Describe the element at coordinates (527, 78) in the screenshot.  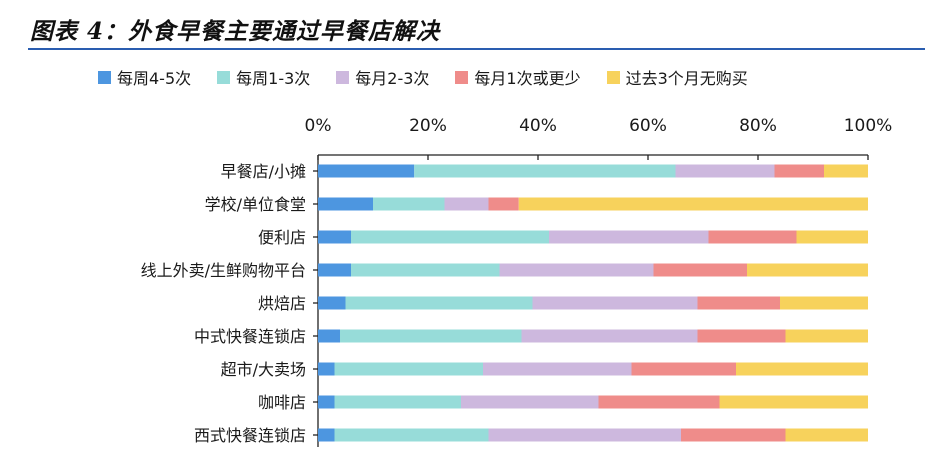
I see `legend-label: 每月1次或更少` at that location.